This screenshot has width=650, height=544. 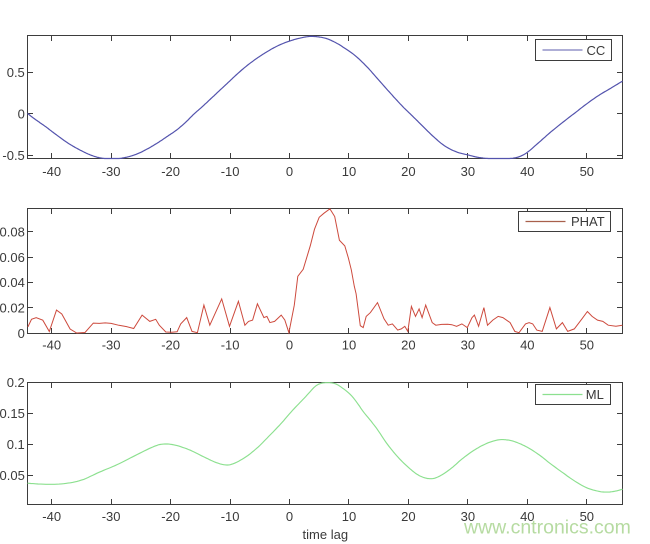 I want to click on svg-text: 0.1, so click(x=16, y=444).